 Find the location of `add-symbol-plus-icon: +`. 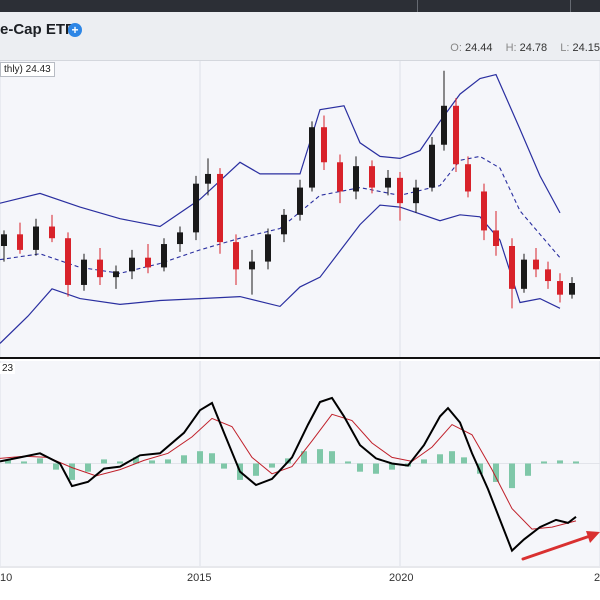

add-symbol-plus-icon: + is located at coordinates (75, 30).